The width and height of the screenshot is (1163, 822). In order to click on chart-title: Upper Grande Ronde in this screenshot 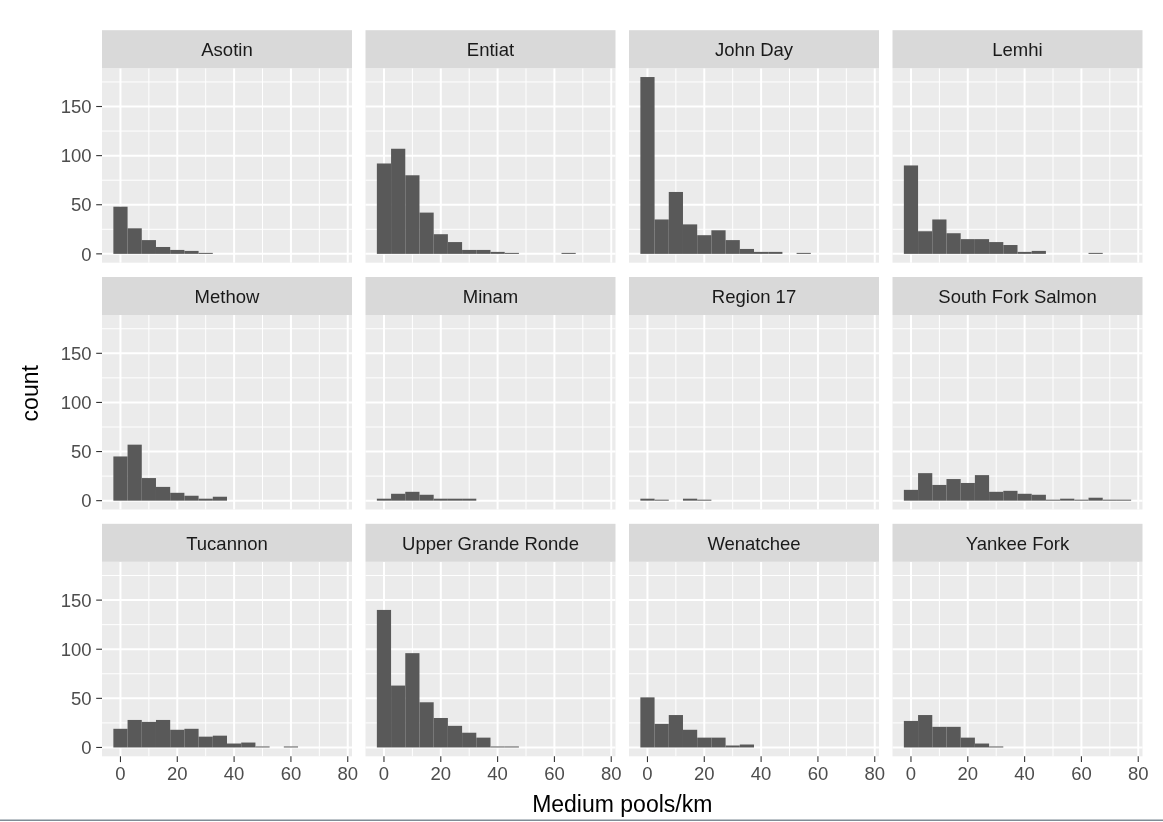, I will do `click(490, 543)`.